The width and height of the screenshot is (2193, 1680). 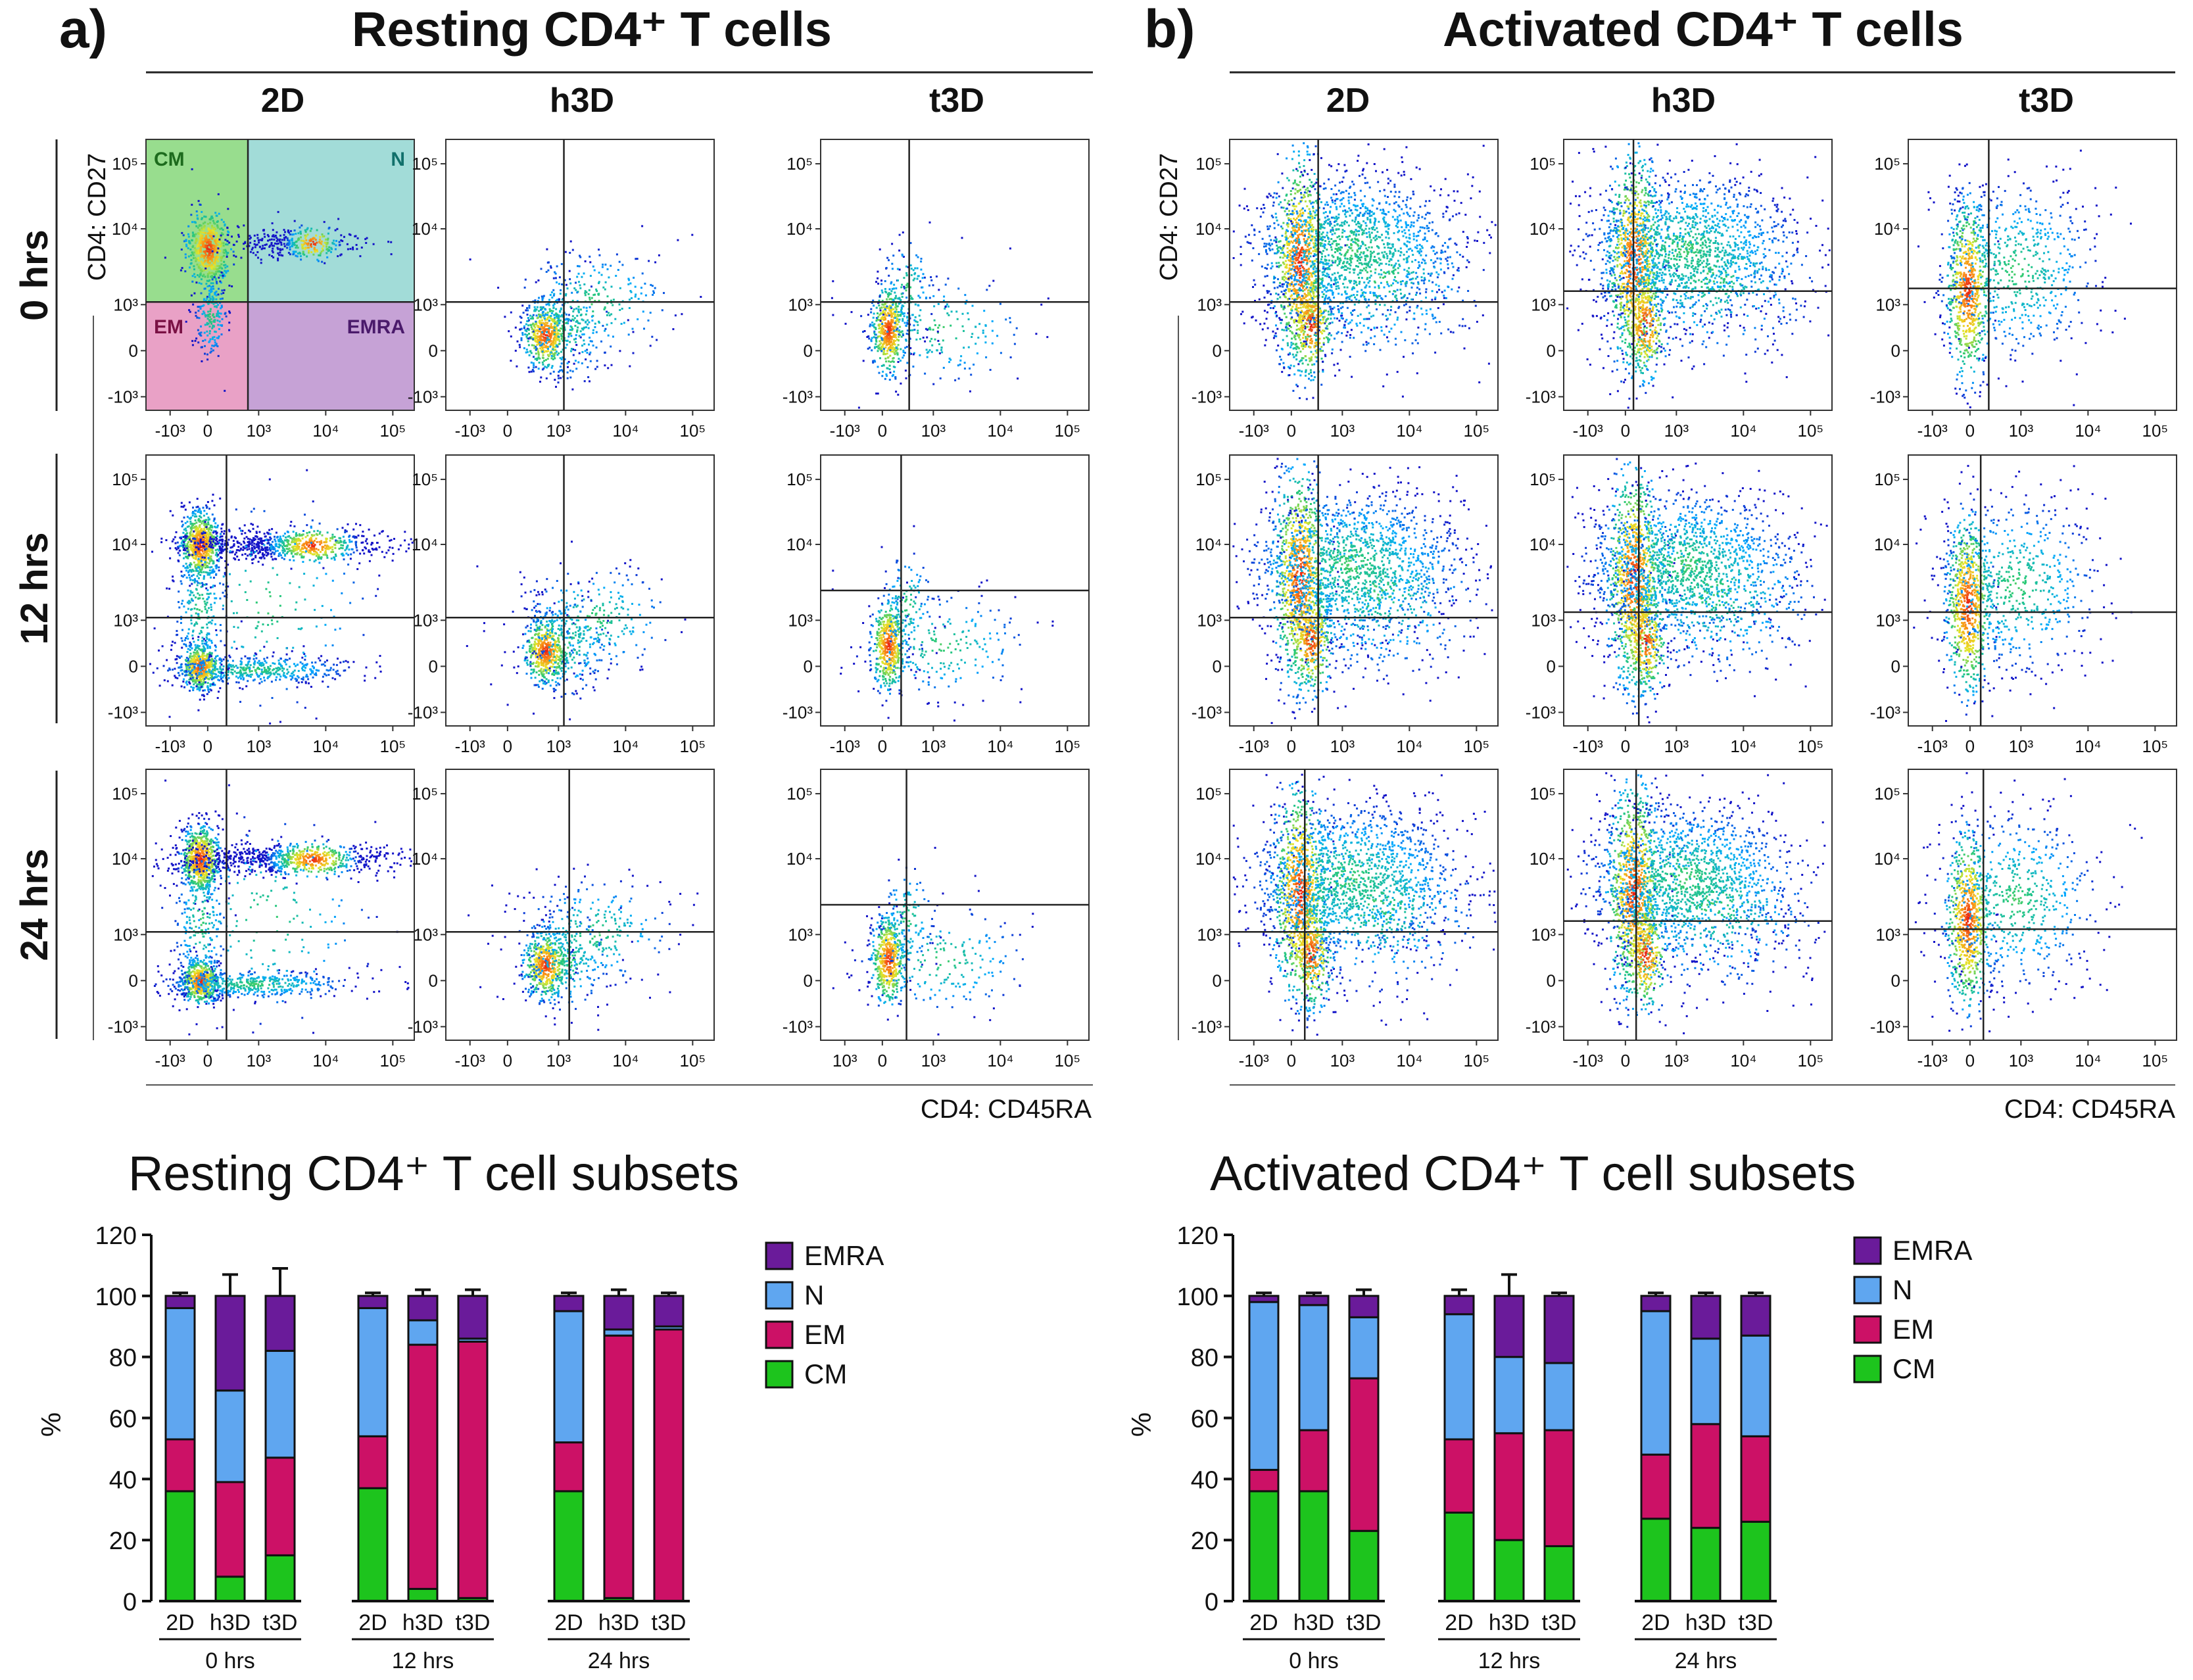 I want to click on x-tick-label: -10³, so click(x=171, y=746).